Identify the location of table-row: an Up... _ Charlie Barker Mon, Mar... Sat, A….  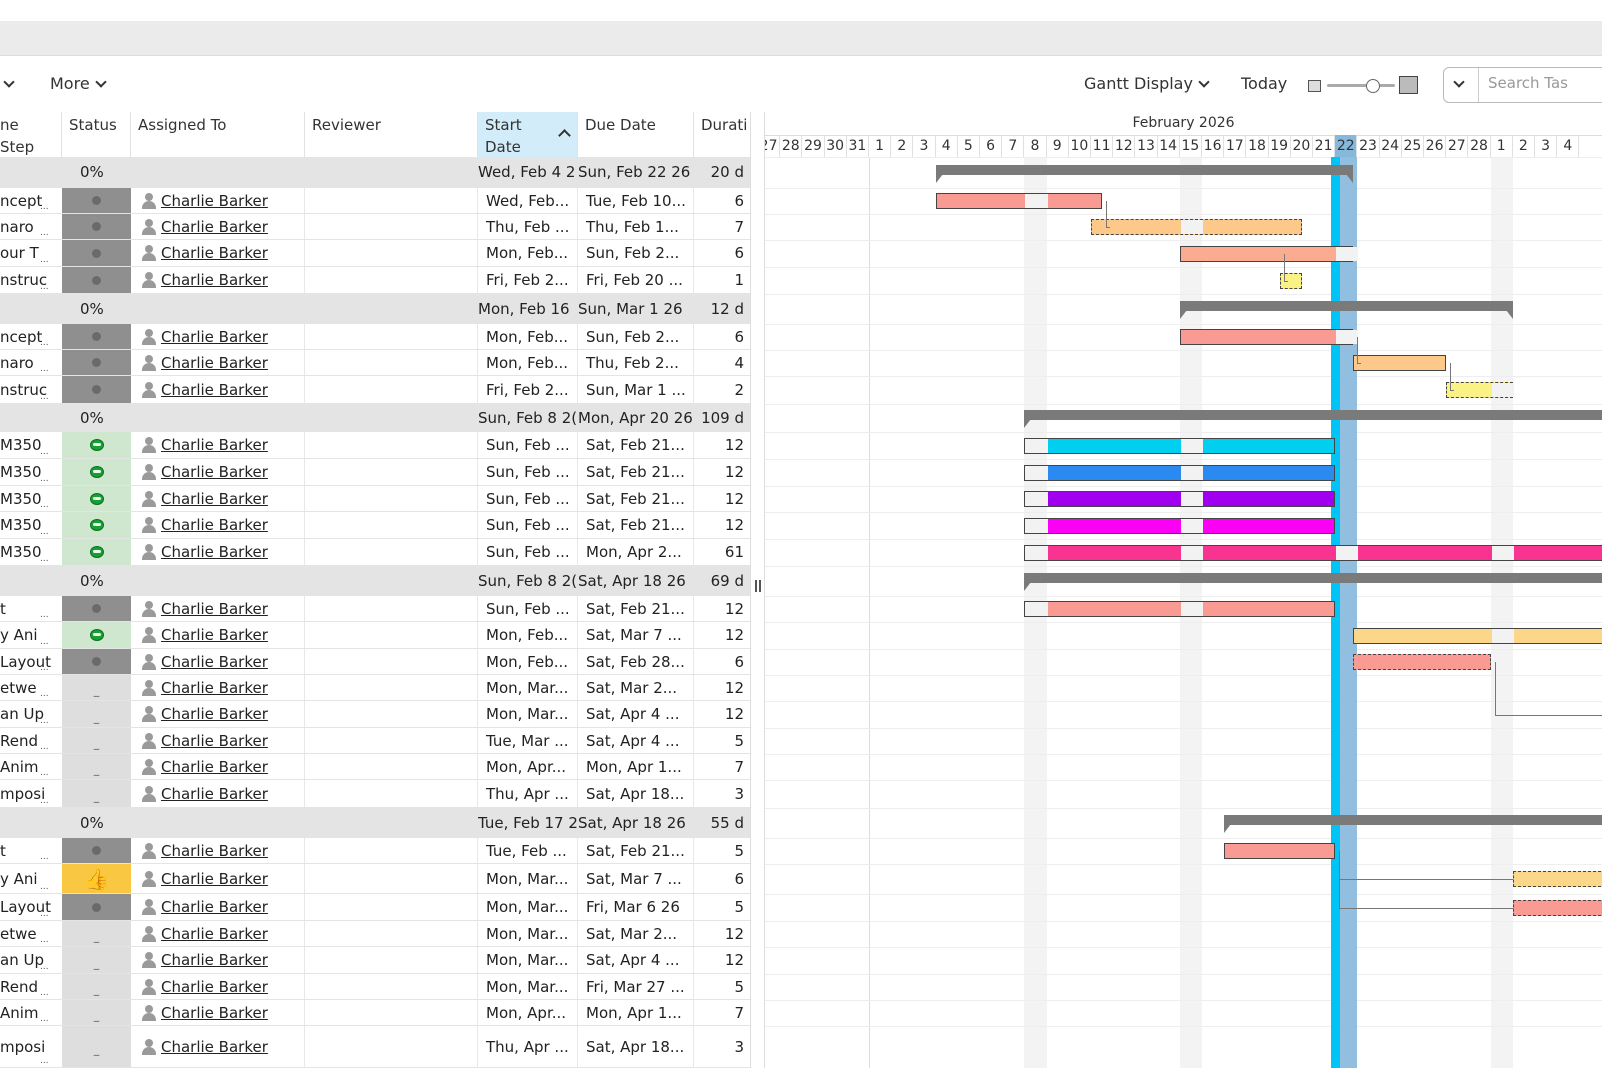
(375, 960).